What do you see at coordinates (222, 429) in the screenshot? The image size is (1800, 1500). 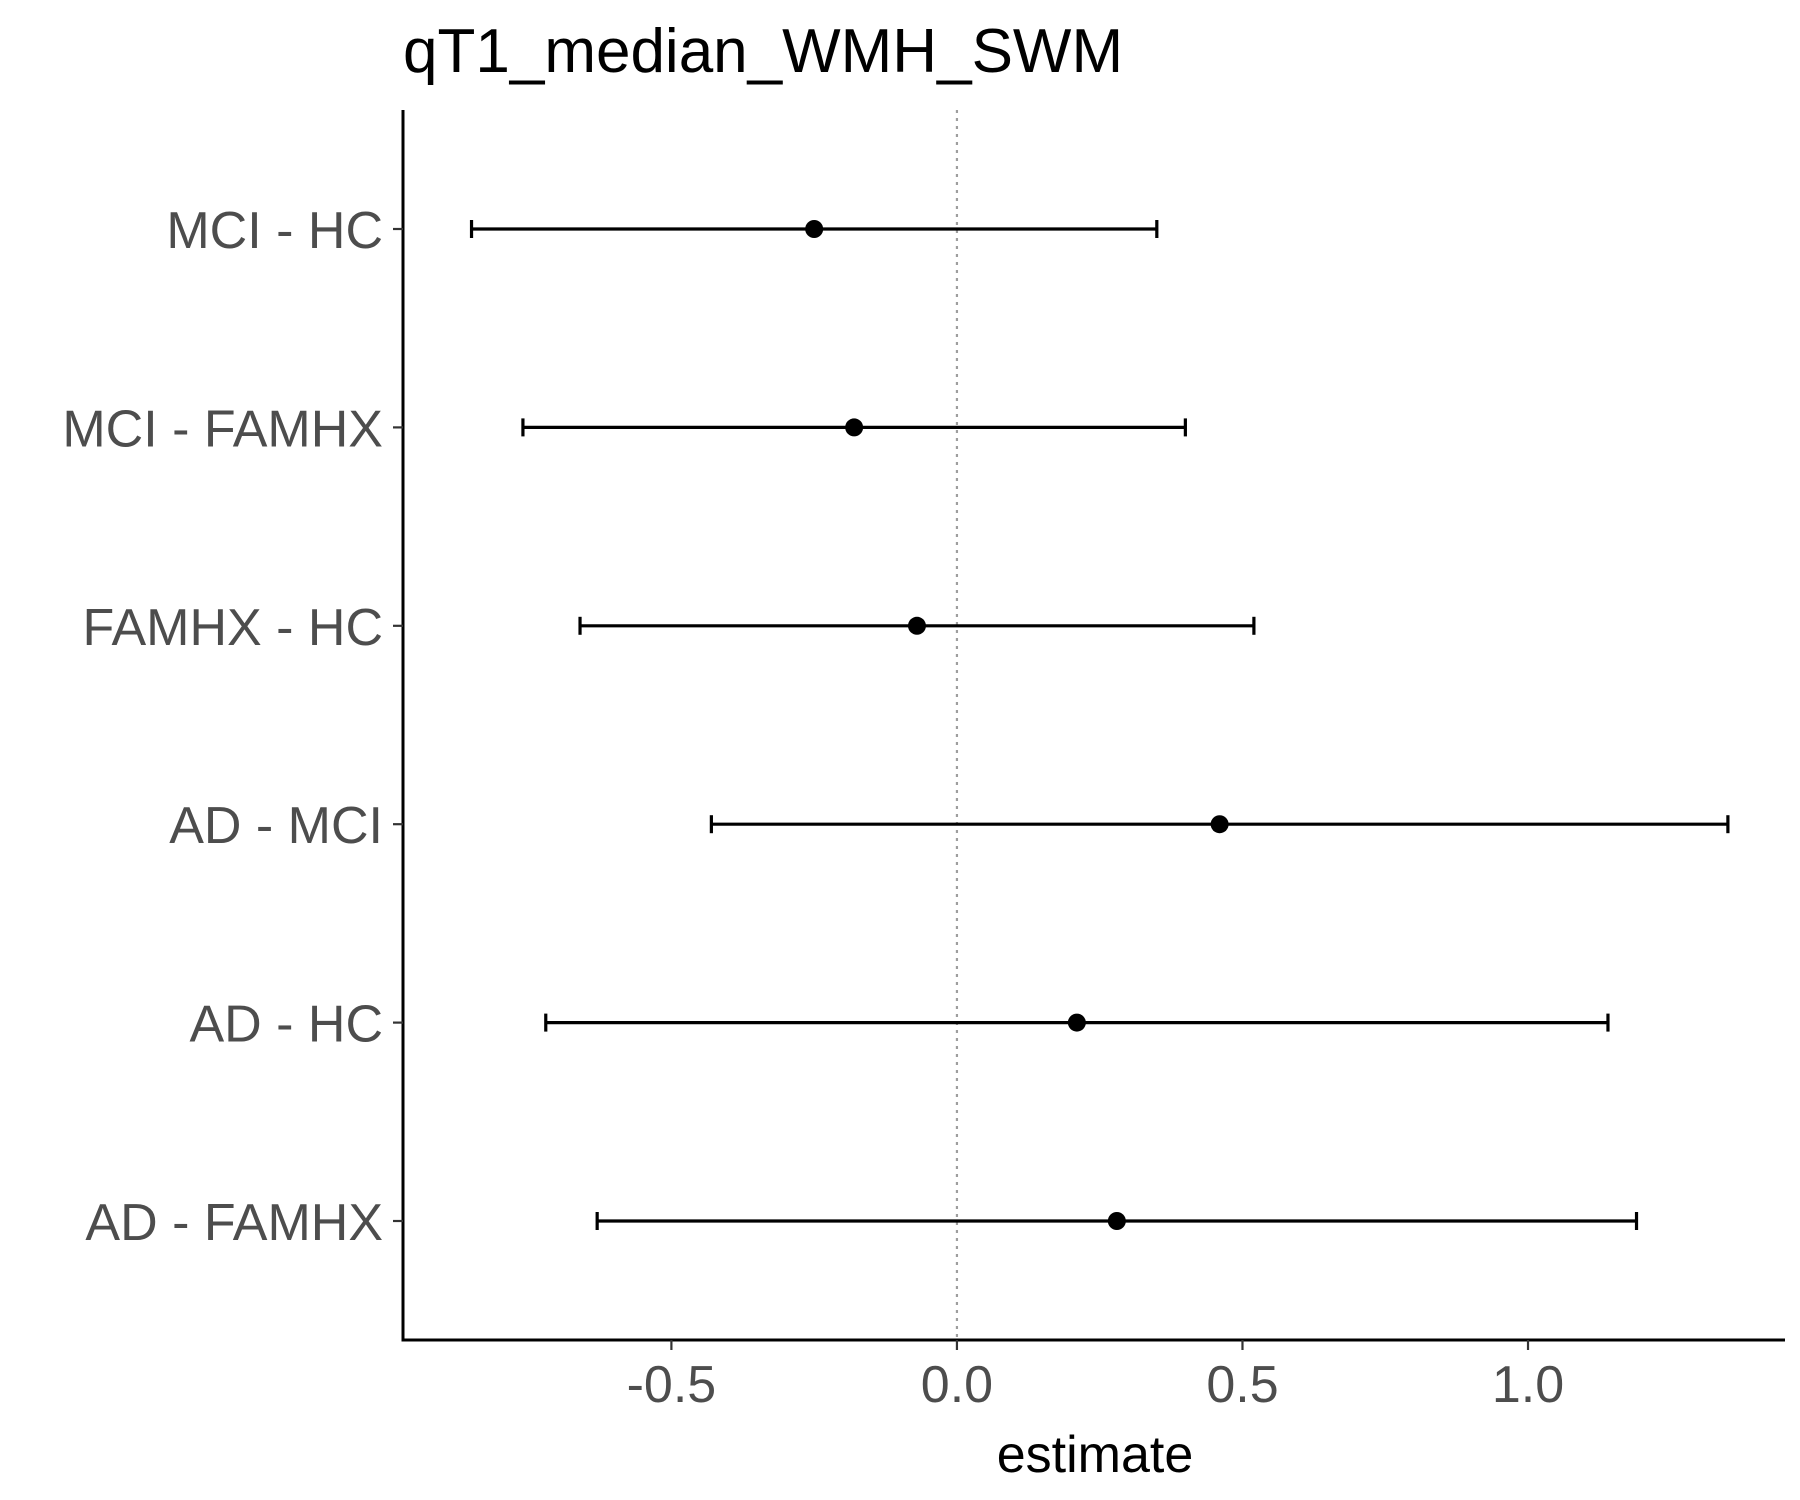 I see `y-tick-label: MCI - FAMHX` at bounding box center [222, 429].